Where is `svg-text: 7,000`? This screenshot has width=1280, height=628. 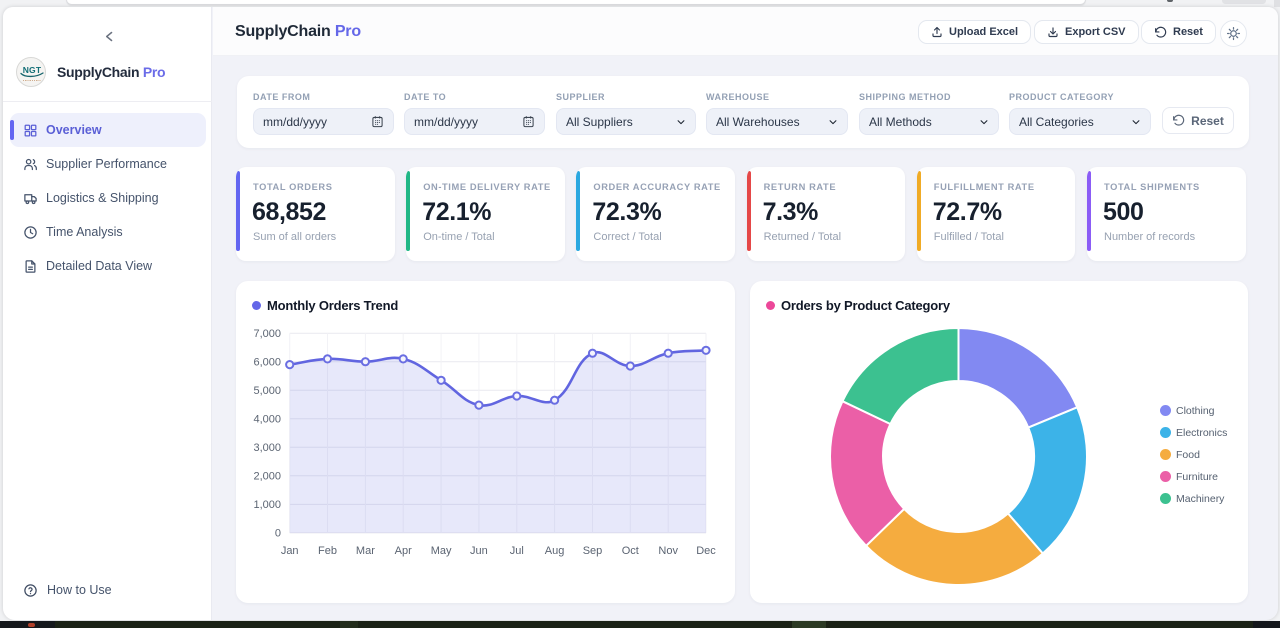 svg-text: 7,000 is located at coordinates (267, 333).